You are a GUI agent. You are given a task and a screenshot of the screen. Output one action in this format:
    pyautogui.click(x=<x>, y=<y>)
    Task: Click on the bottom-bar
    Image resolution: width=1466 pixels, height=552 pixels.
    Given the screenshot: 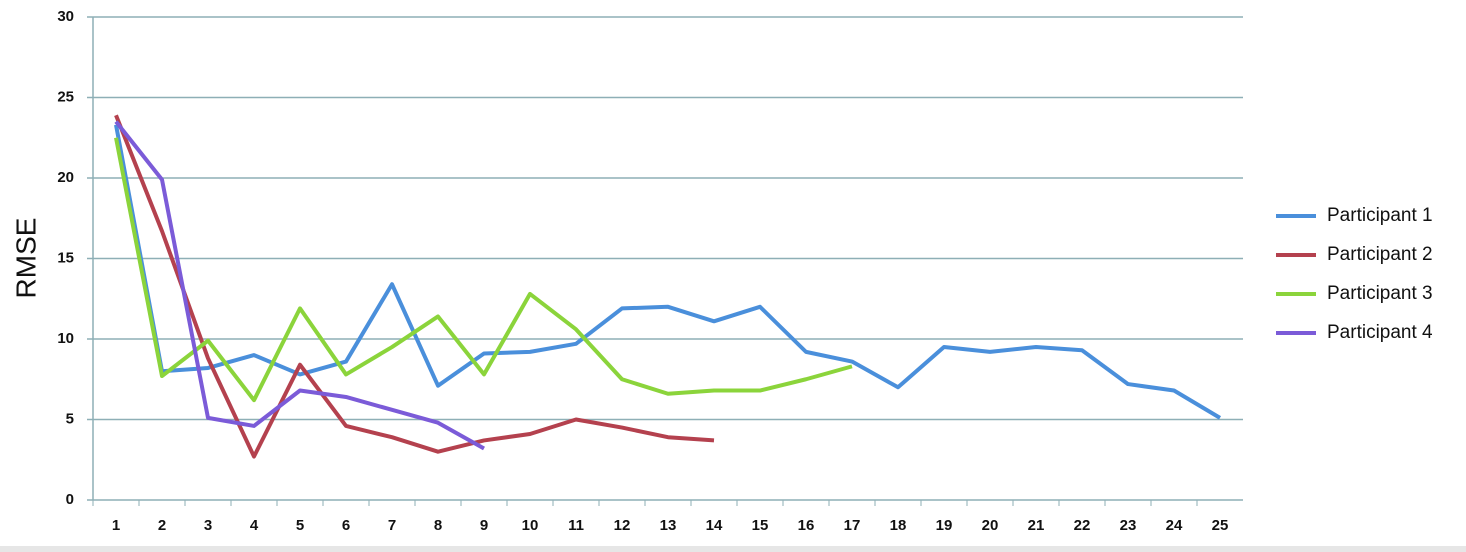 What is the action you would take?
    pyautogui.click(x=733, y=549)
    